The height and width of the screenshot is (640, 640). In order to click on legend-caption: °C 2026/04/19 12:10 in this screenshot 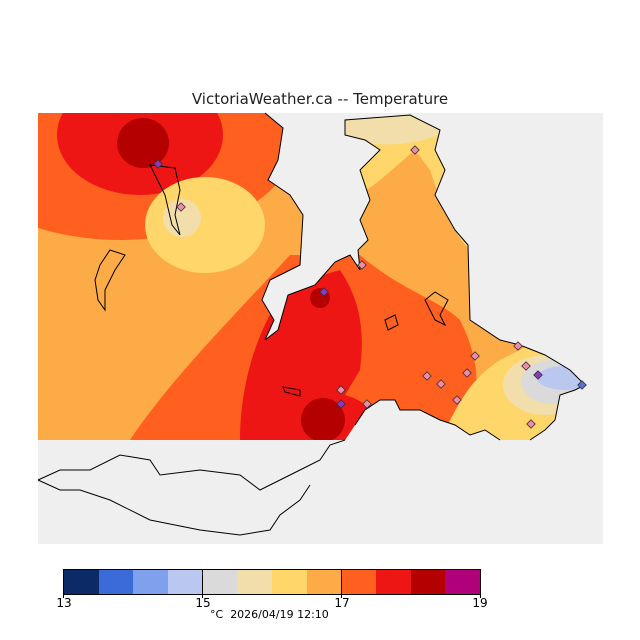, I will do `click(269, 614)`.